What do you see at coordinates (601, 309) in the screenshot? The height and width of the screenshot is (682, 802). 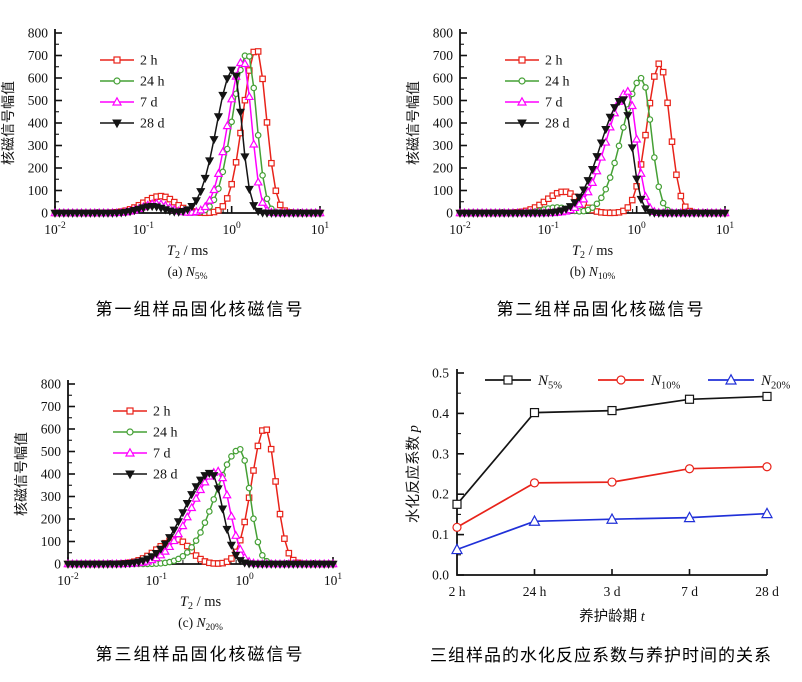 I see `caption-b: 第二组样品固化核磁信号` at bounding box center [601, 309].